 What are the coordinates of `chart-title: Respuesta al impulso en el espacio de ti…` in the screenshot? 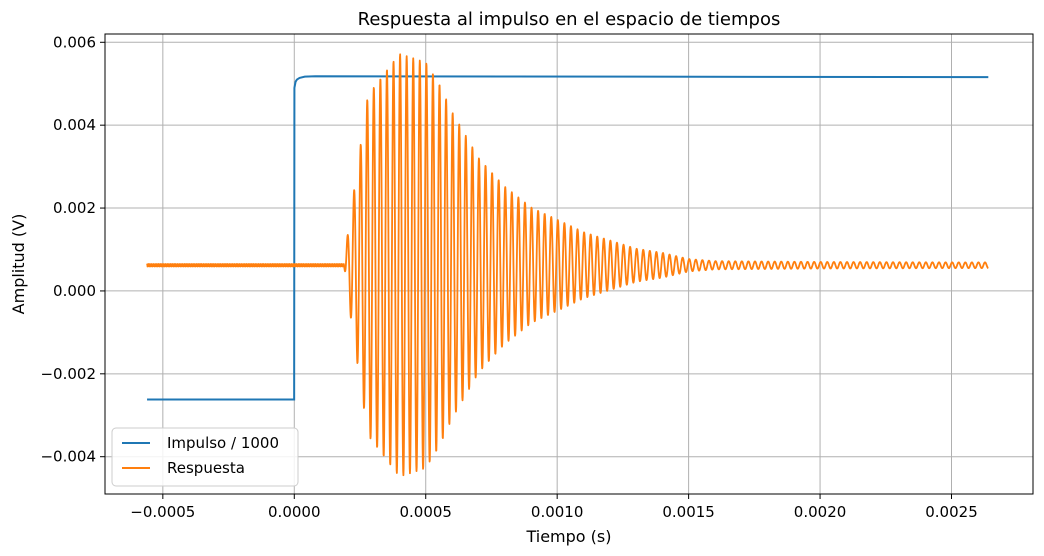 It's located at (569, 19).